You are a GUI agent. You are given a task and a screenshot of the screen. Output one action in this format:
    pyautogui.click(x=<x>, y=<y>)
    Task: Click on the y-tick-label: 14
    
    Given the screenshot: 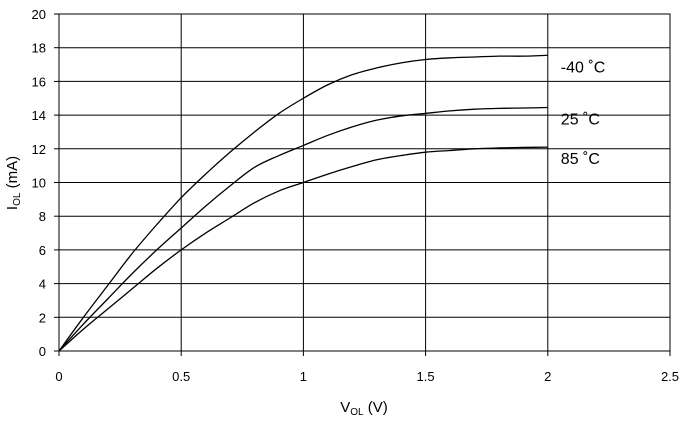 What is the action you would take?
    pyautogui.click(x=39, y=115)
    